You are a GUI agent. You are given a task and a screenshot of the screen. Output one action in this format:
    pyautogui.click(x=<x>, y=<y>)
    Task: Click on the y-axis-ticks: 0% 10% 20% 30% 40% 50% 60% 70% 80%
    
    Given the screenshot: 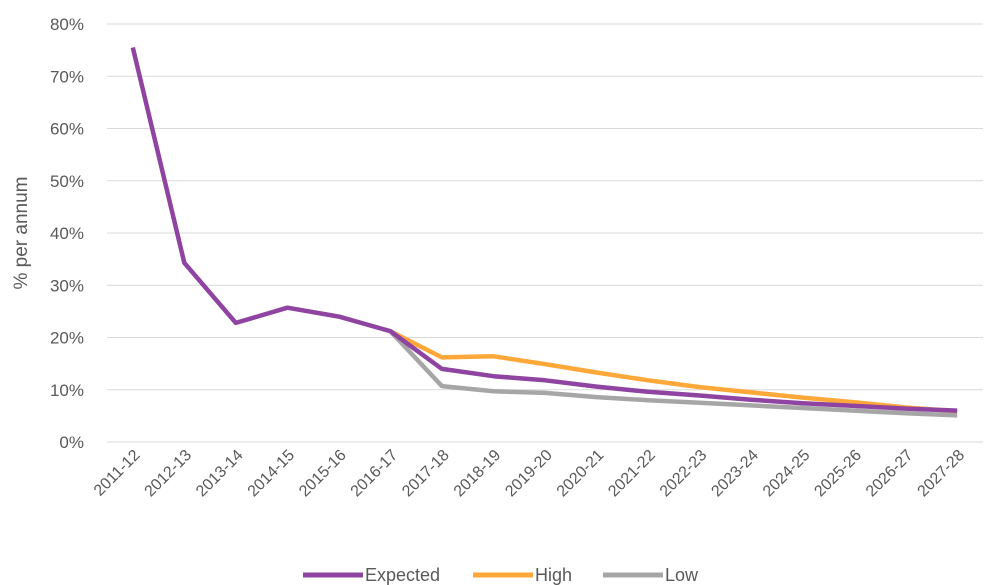 What is the action you would take?
    pyautogui.click(x=67, y=233)
    